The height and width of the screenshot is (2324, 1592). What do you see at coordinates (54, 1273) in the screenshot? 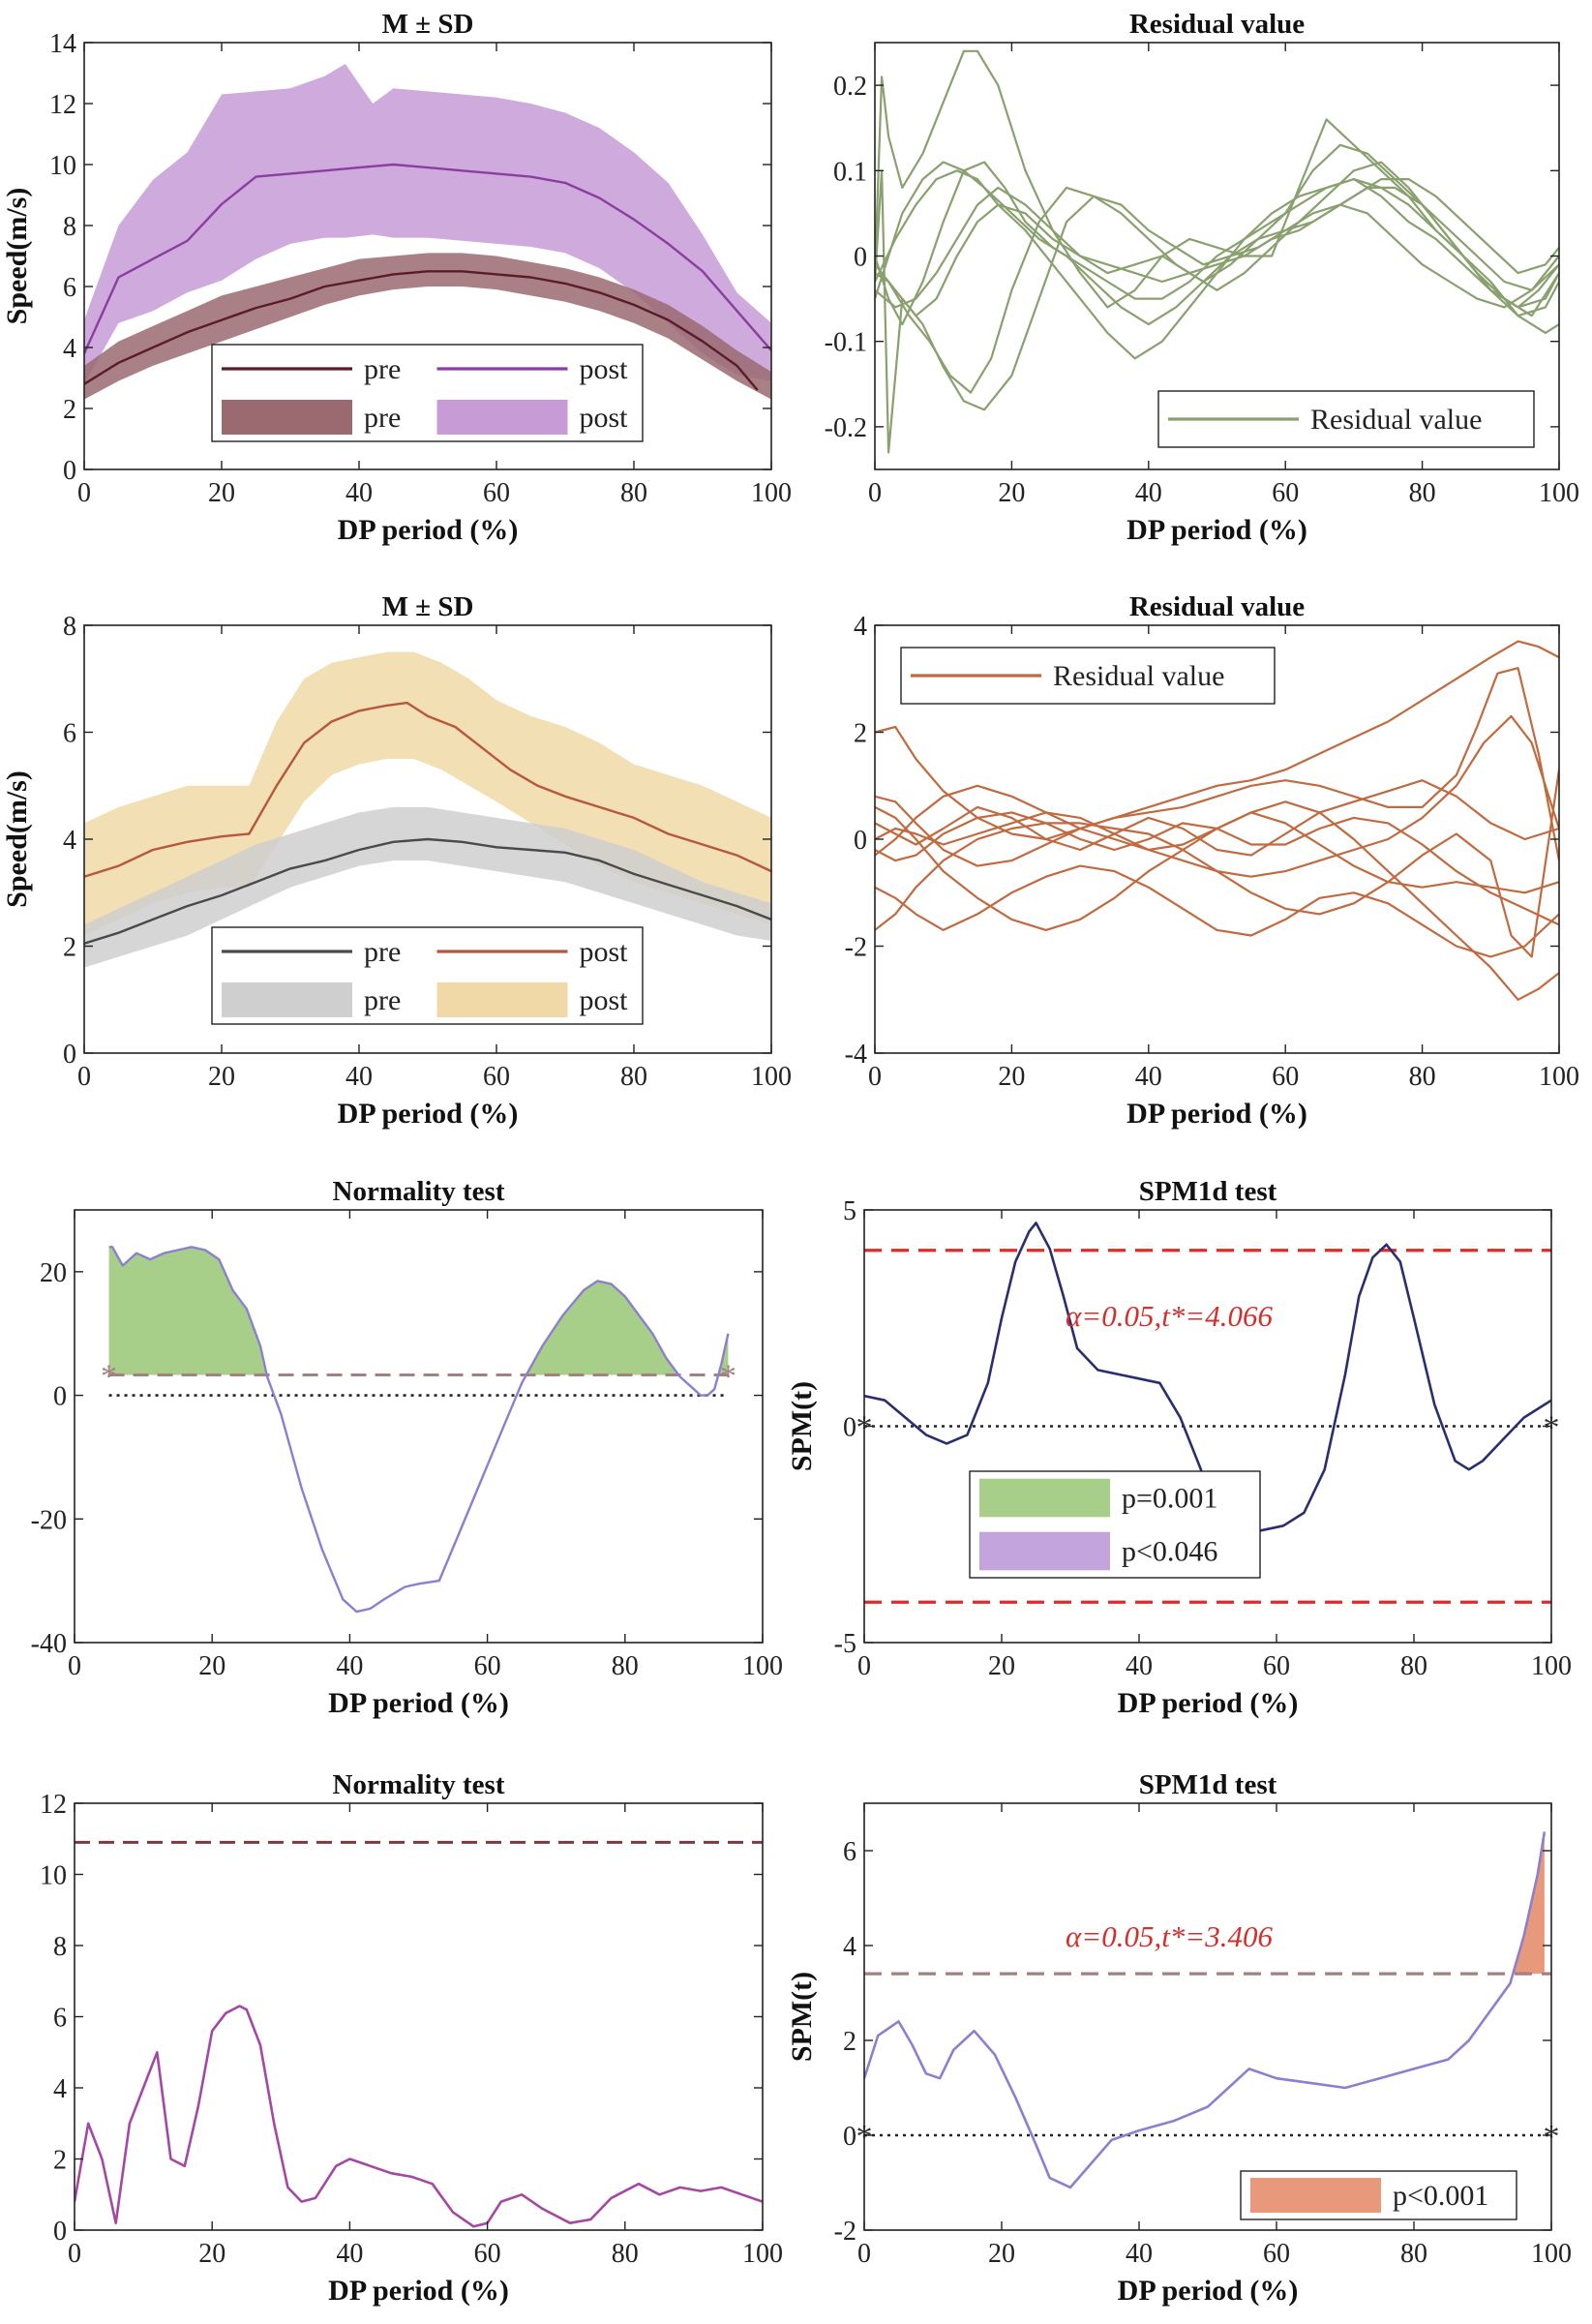
I see `y-tick-label: 20` at bounding box center [54, 1273].